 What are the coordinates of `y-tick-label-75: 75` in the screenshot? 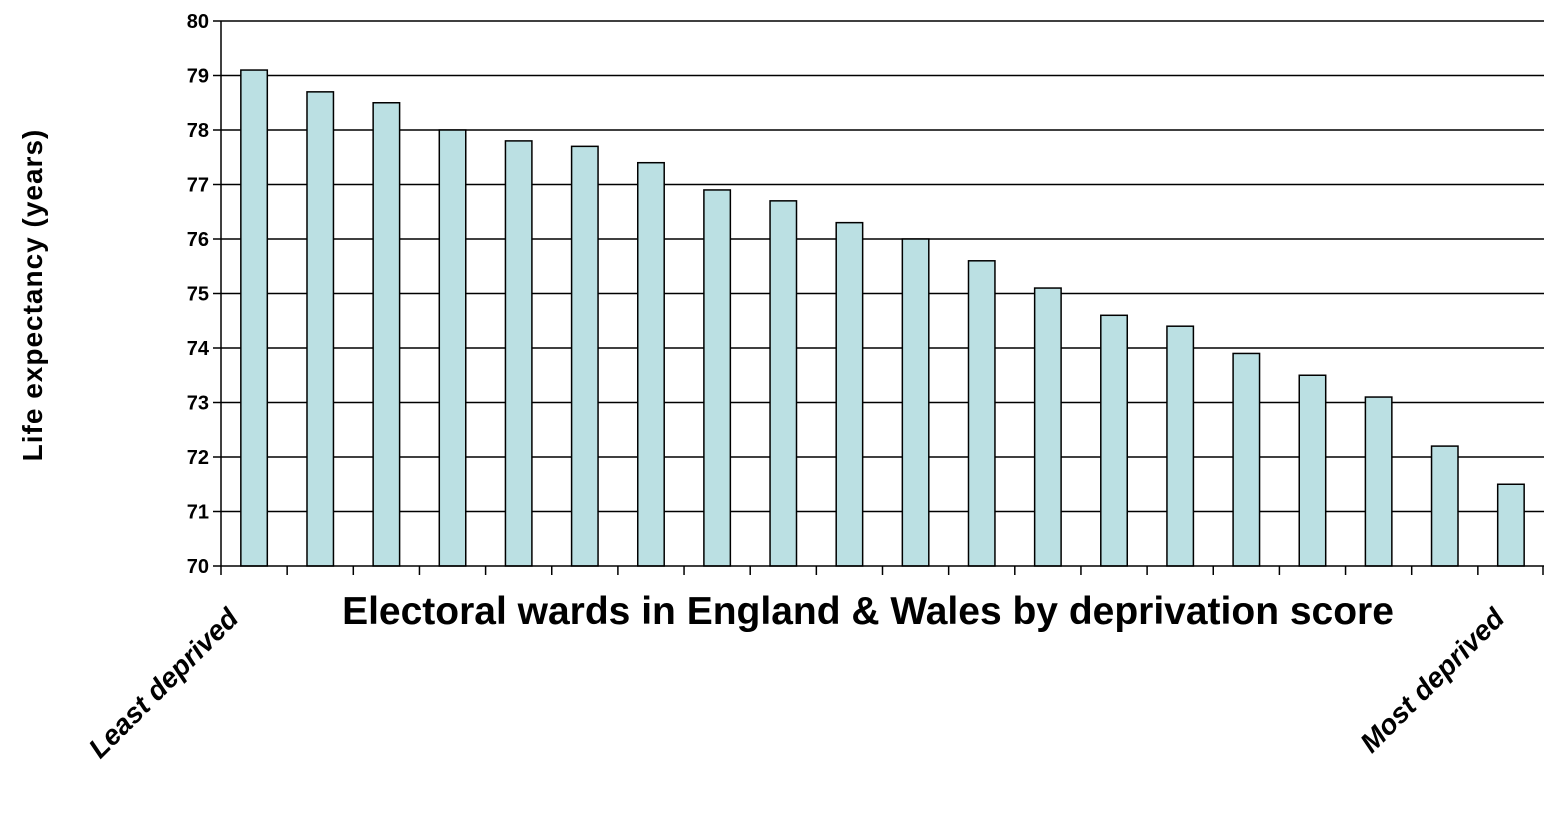 It's located at (198, 295).